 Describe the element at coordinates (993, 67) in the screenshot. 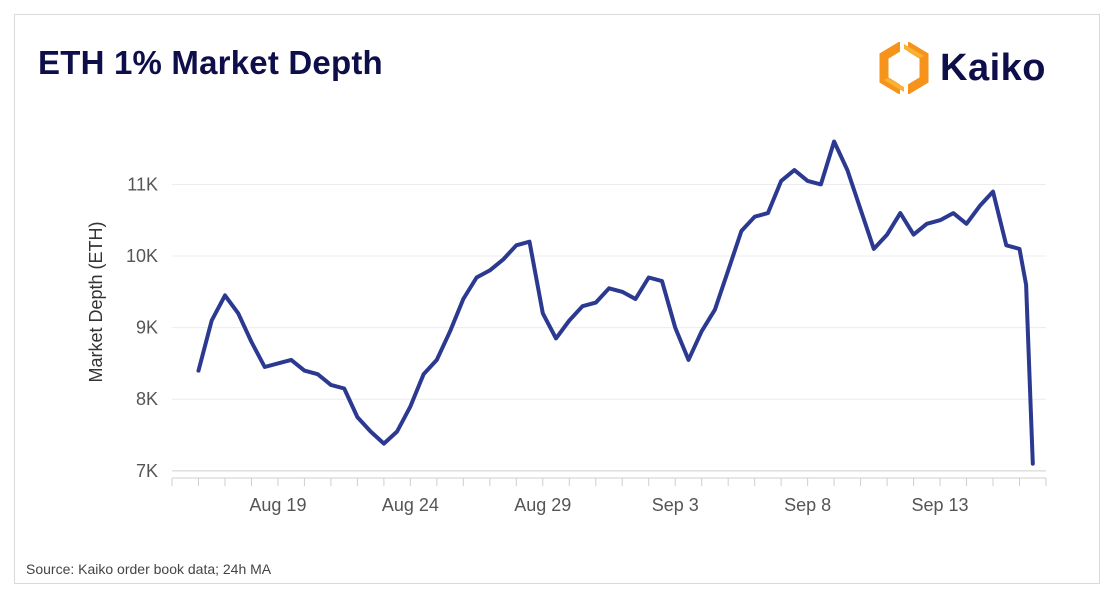

I see `brand-name: Kaiko` at that location.